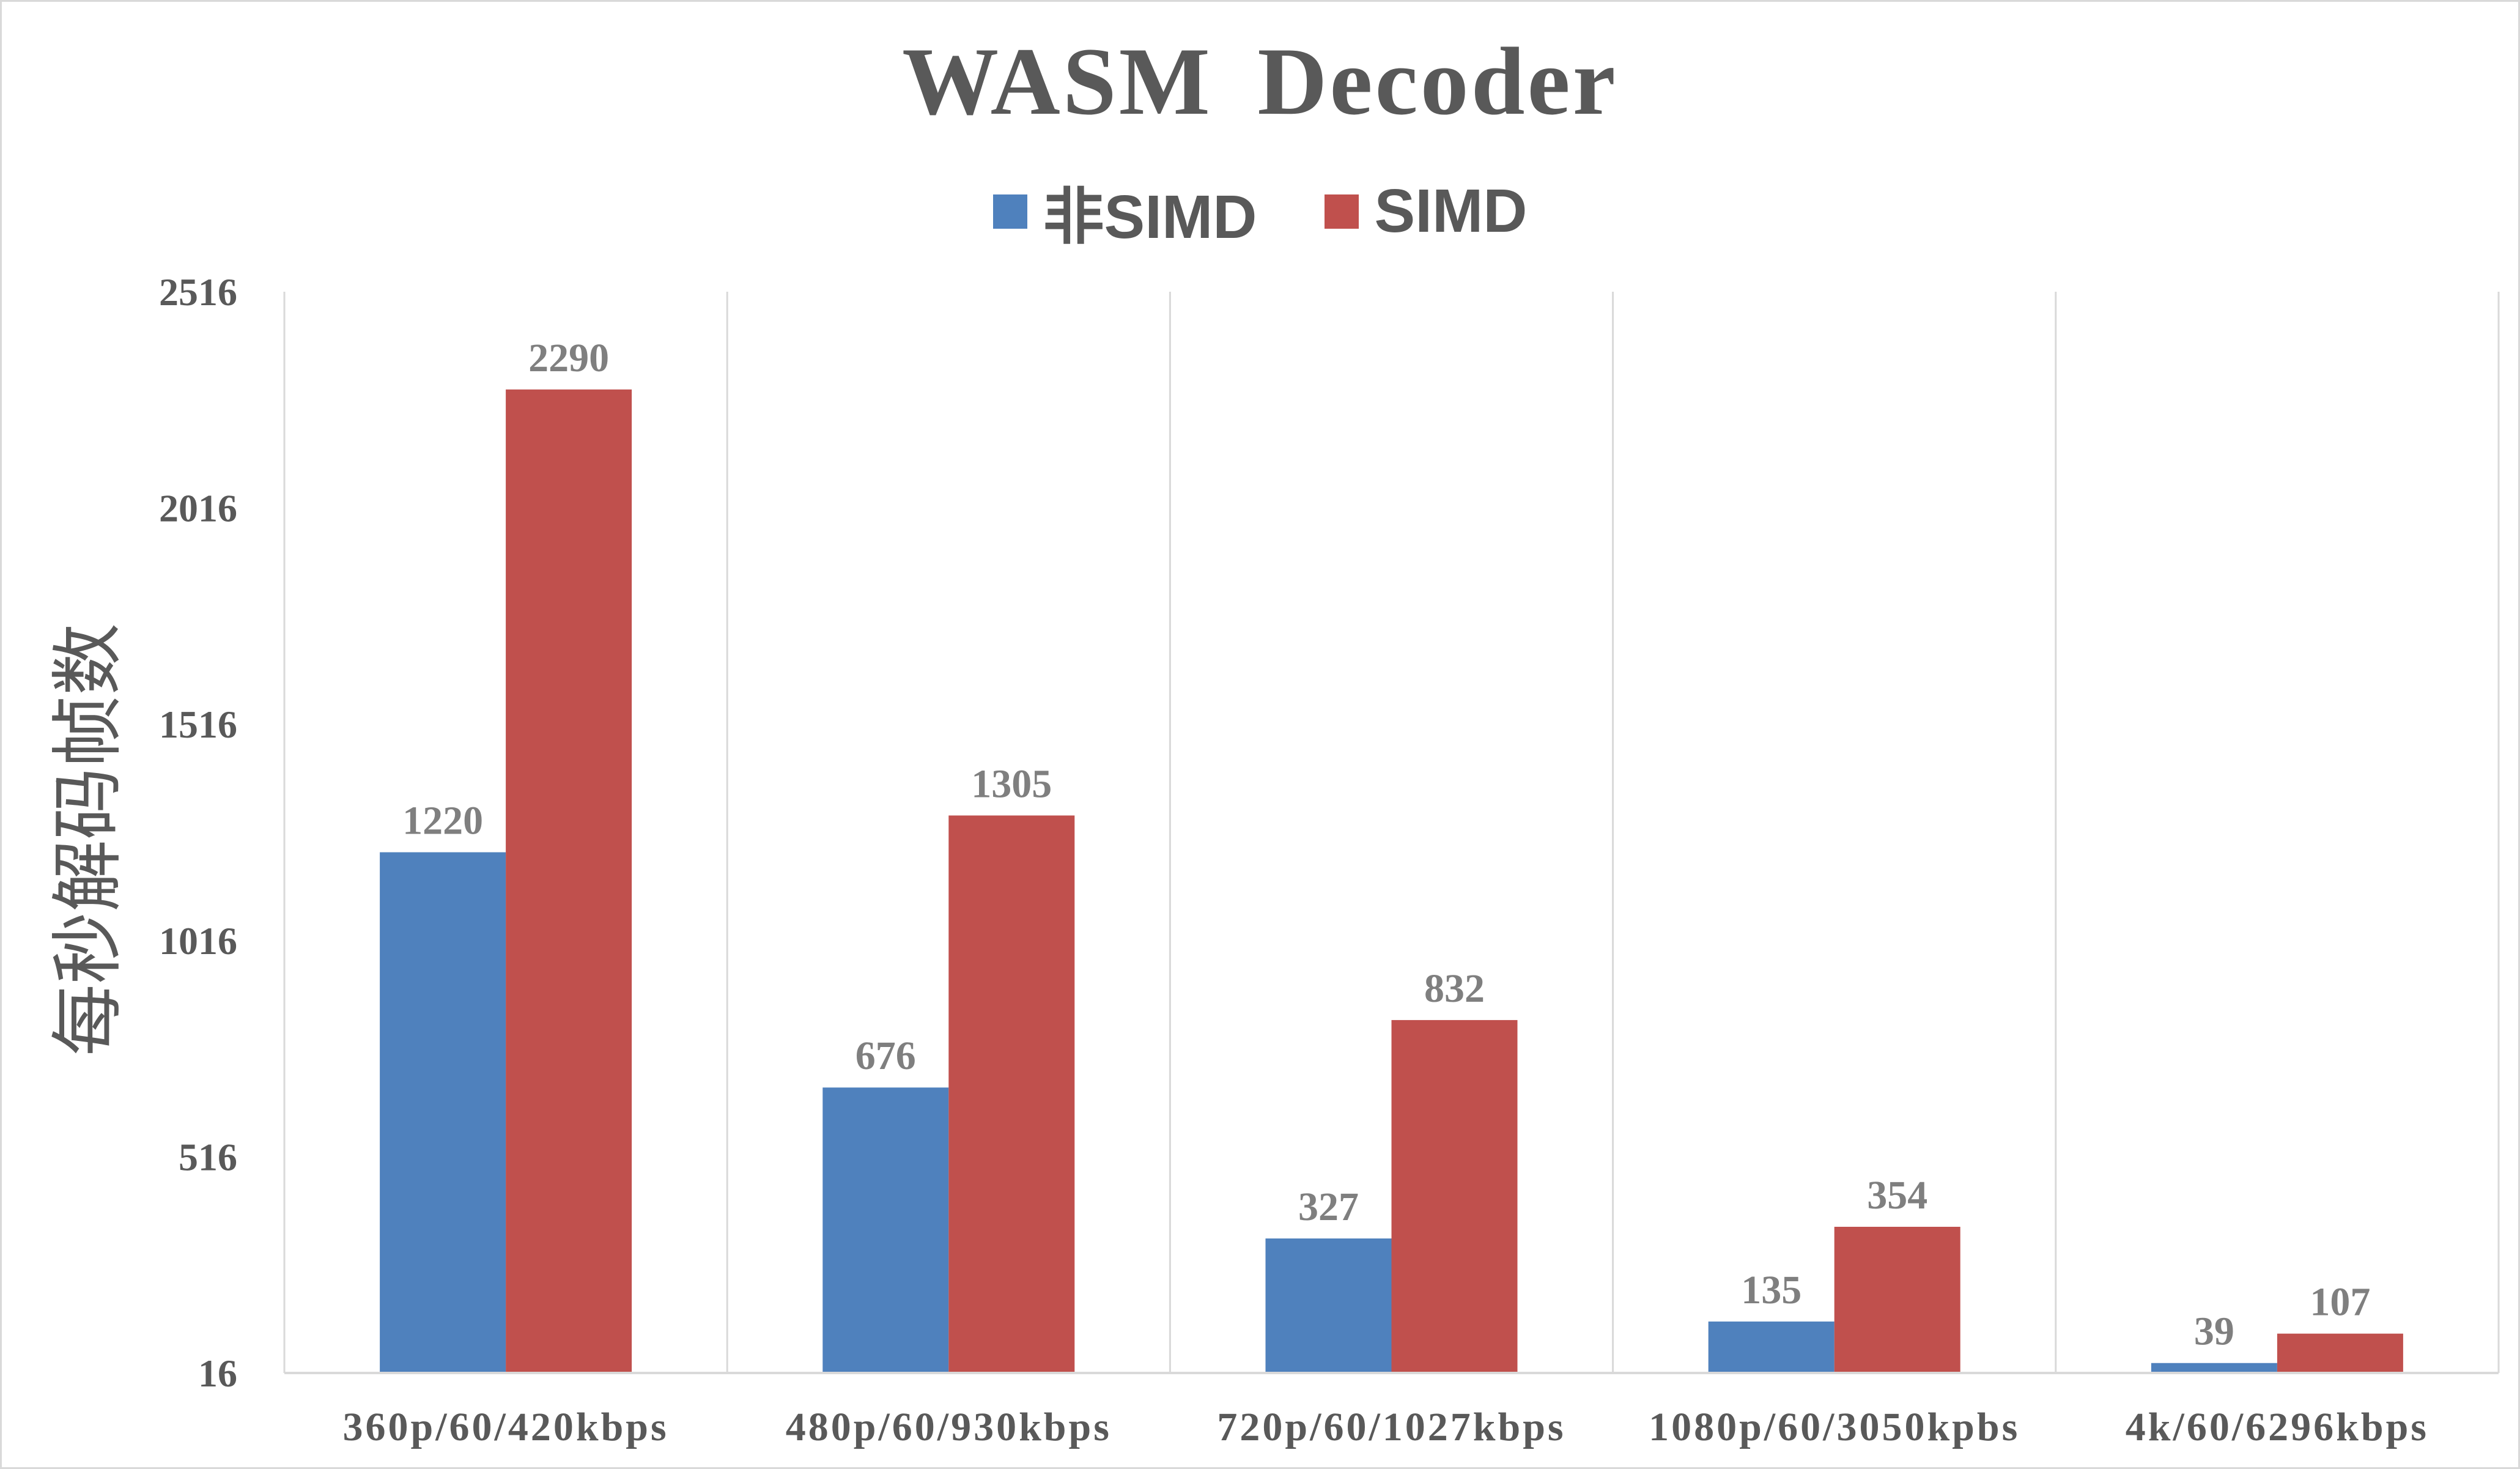  Describe the element at coordinates (198, 292) in the screenshot. I see `y-tick-label: 2516` at that location.